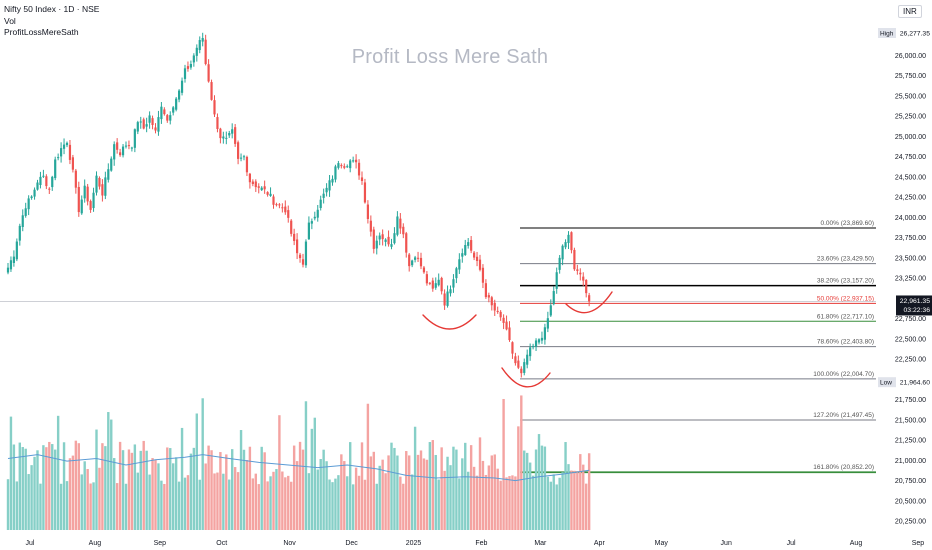  Describe the element at coordinates (843, 374) in the screenshot. I see `fib-level-label: 100.00% (22,004.70)` at that location.